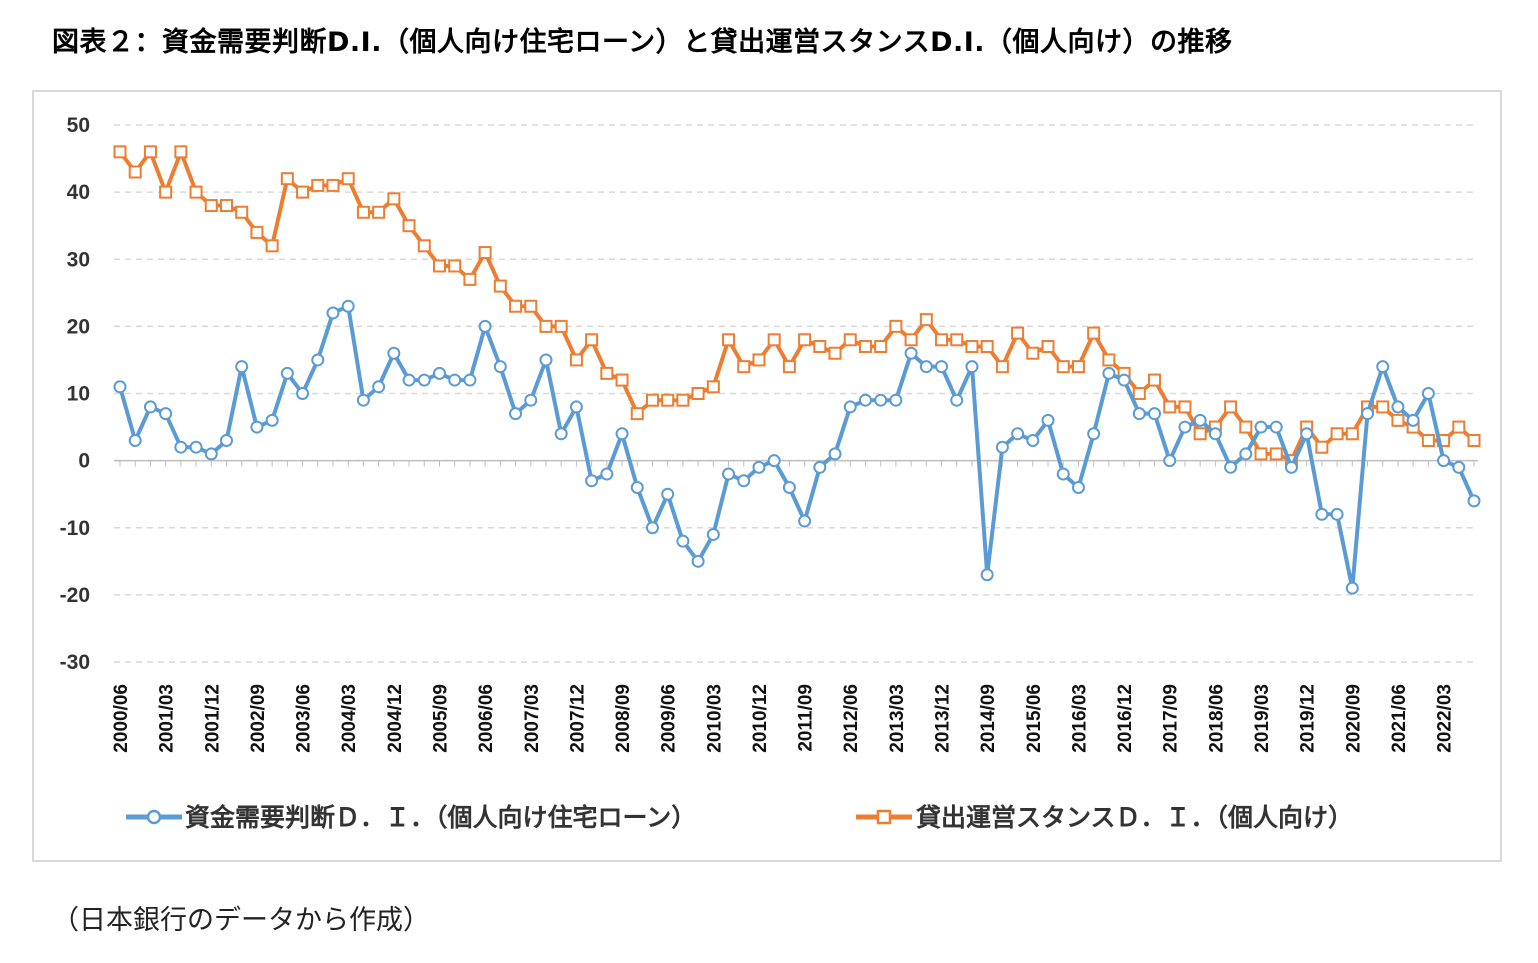  What do you see at coordinates (395, 718) in the screenshot?
I see `x-tick-label: 2004/12` at bounding box center [395, 718].